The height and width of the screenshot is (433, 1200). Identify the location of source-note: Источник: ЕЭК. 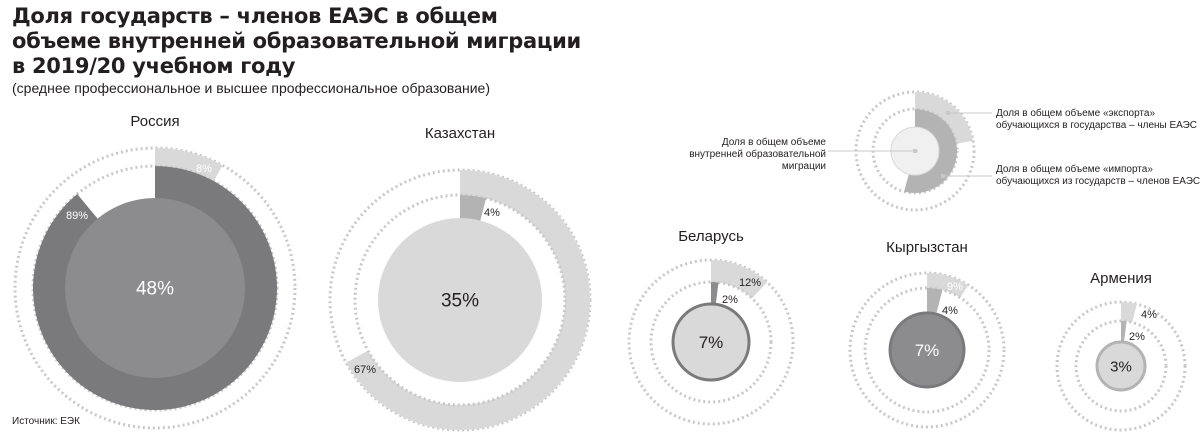
(46, 421).